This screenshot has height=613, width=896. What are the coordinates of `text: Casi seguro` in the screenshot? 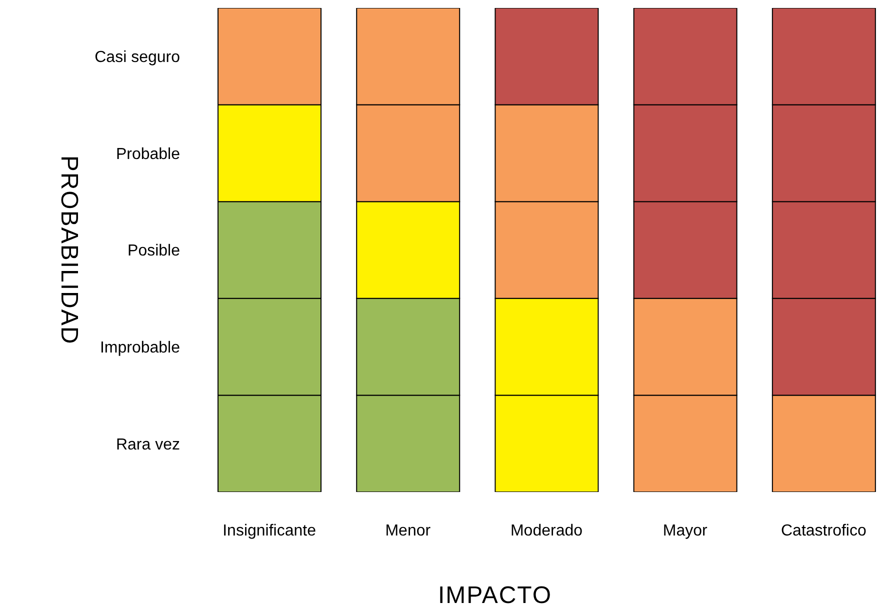 It's located at (137, 57).